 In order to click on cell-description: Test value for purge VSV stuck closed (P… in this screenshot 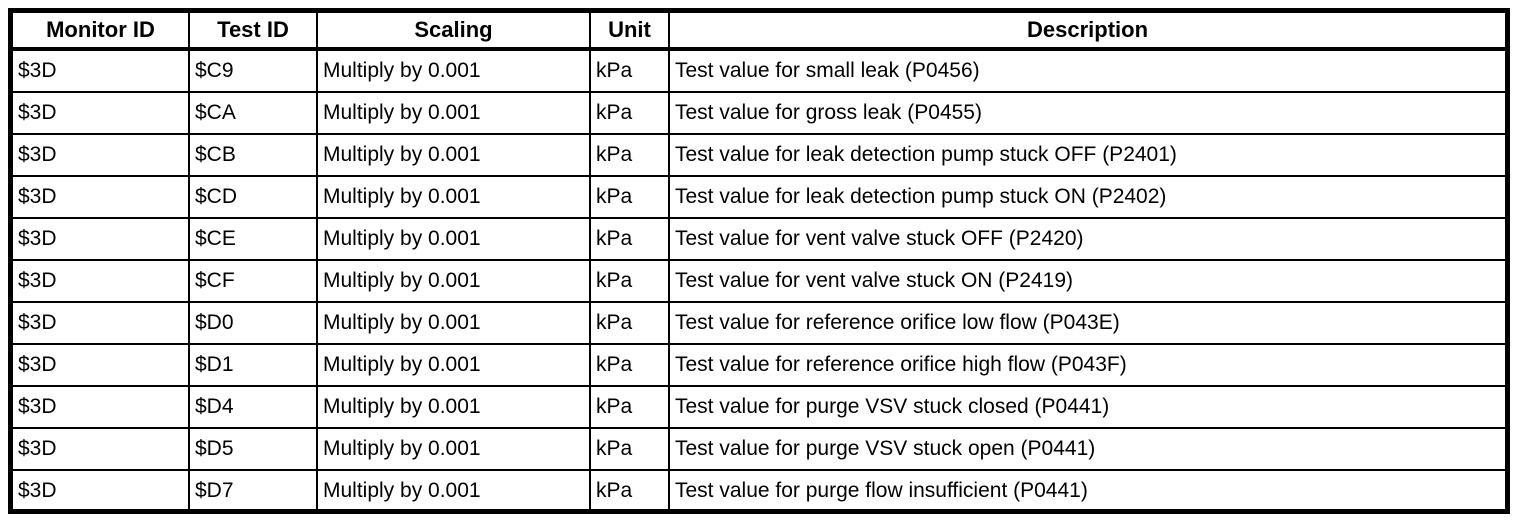, I will do `click(1086, 407)`.